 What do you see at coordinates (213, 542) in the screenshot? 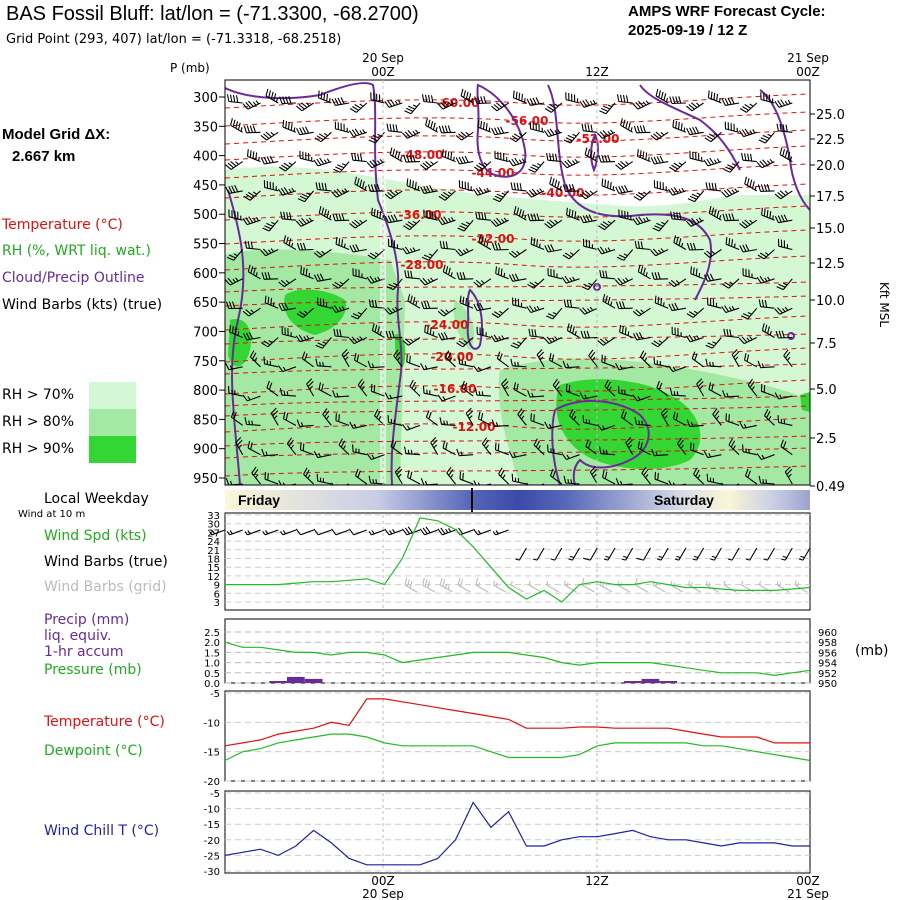
I see `panel-tick-label: 24` at bounding box center [213, 542].